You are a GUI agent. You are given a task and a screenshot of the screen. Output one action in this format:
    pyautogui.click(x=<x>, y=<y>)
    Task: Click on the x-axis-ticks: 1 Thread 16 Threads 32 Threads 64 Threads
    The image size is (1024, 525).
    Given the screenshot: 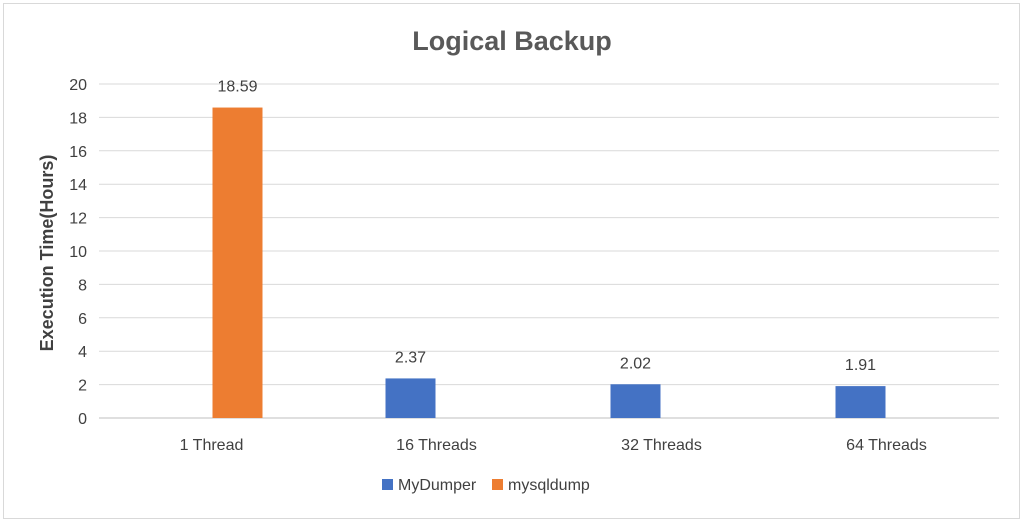 What is the action you would take?
    pyautogui.click(x=553, y=445)
    